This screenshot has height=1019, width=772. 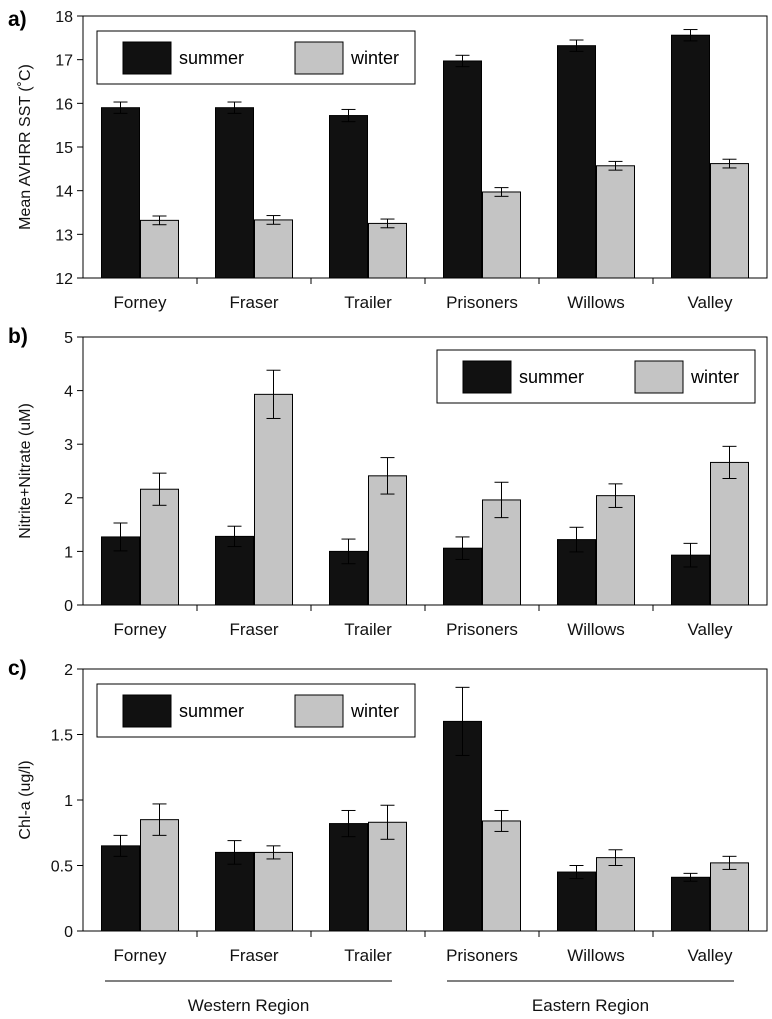 What do you see at coordinates (64, 279) in the screenshot?
I see `y-tick-label: 12` at bounding box center [64, 279].